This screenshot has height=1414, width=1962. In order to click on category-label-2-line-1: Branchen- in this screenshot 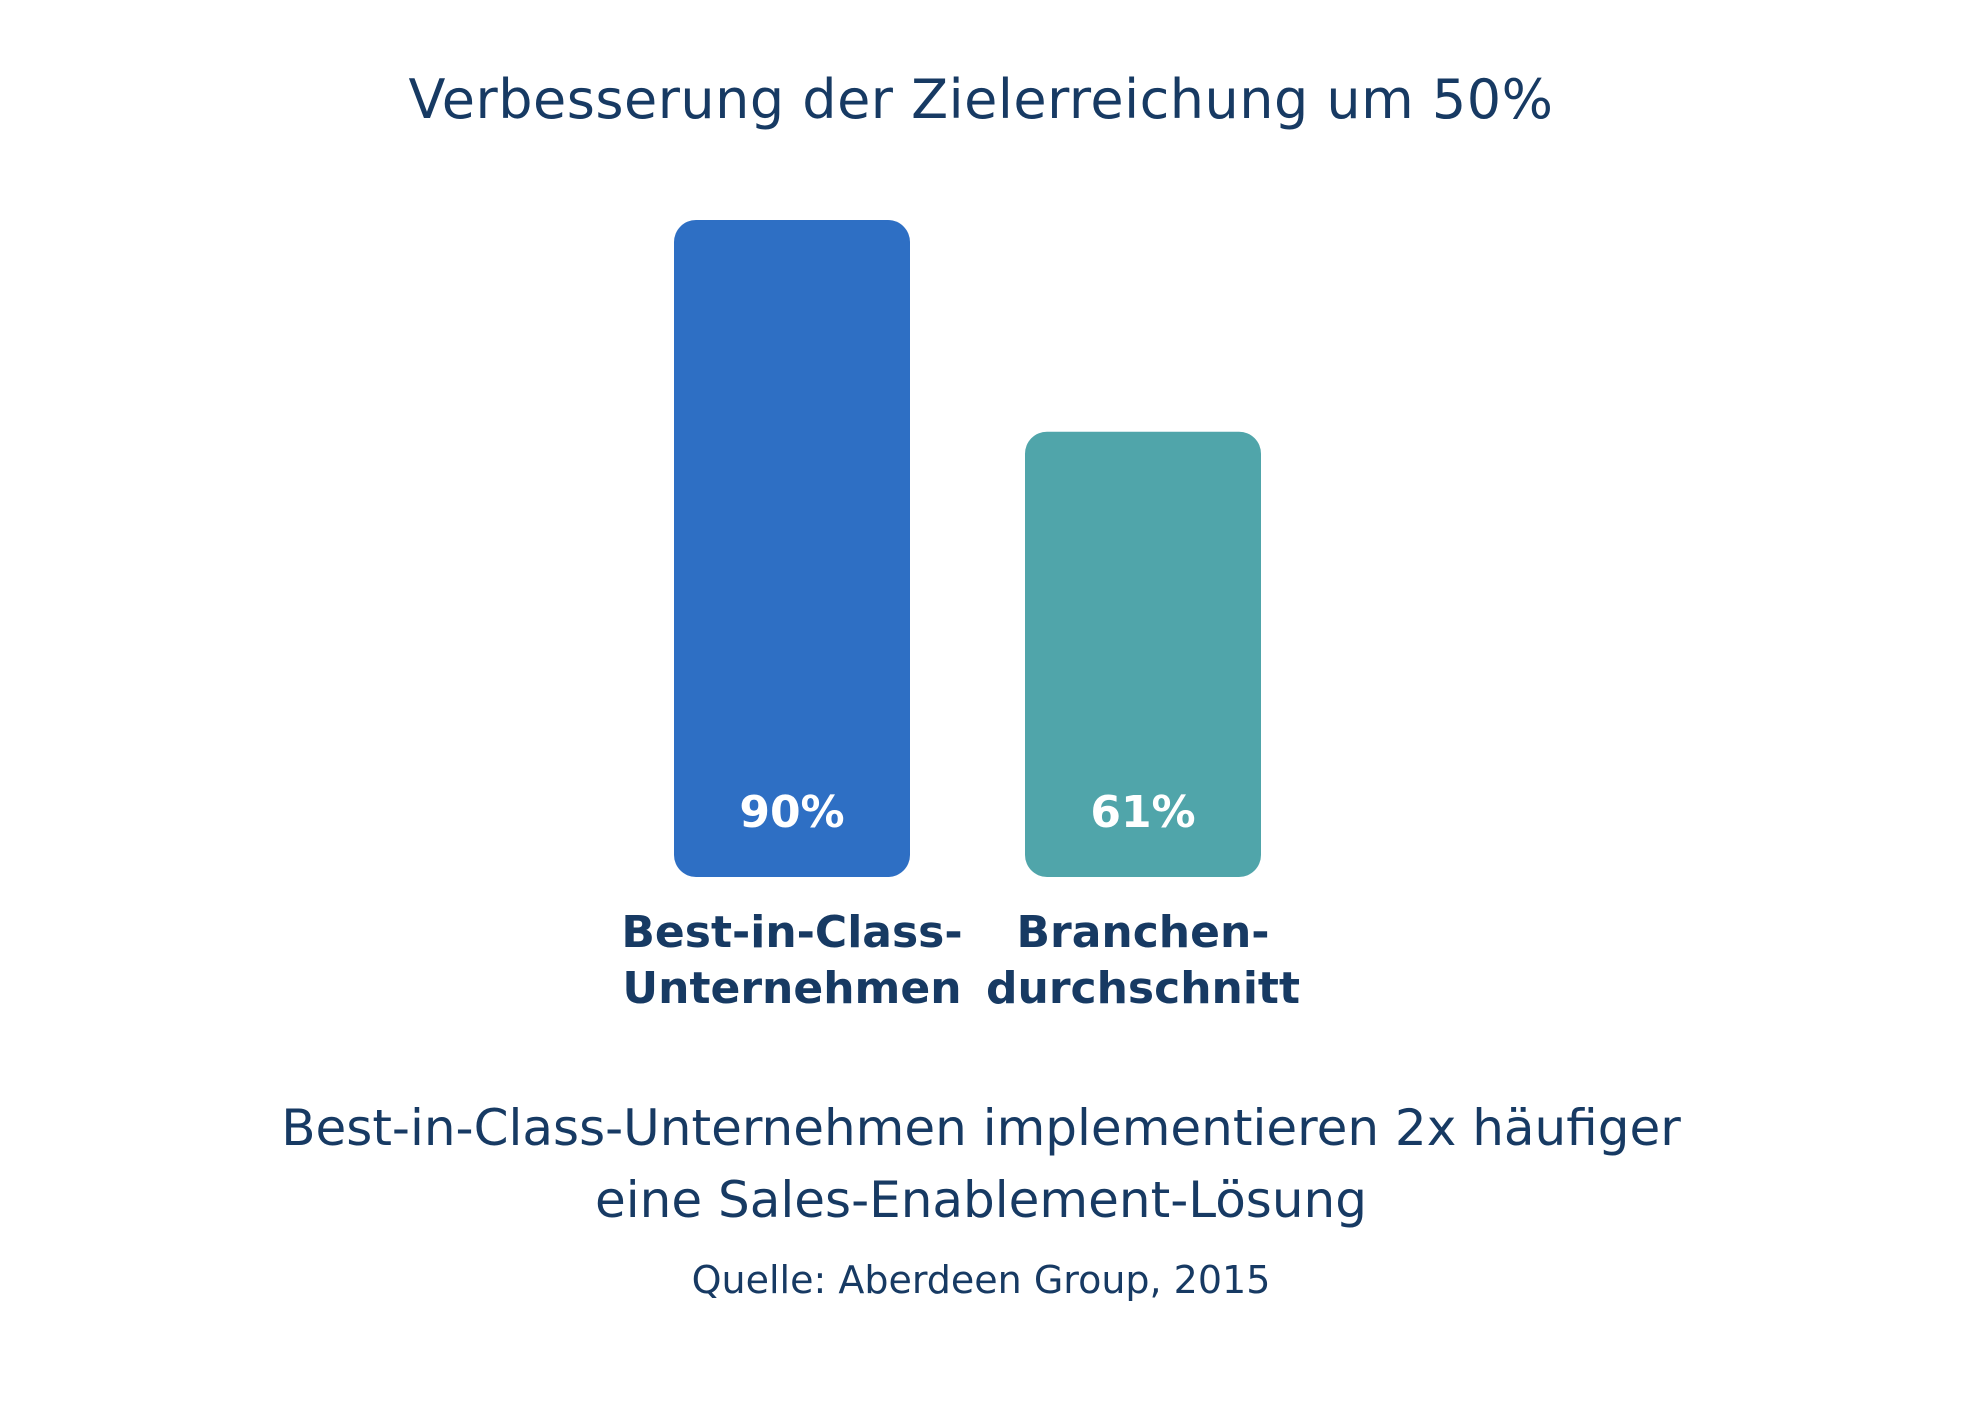, I will do `click(1142, 932)`.